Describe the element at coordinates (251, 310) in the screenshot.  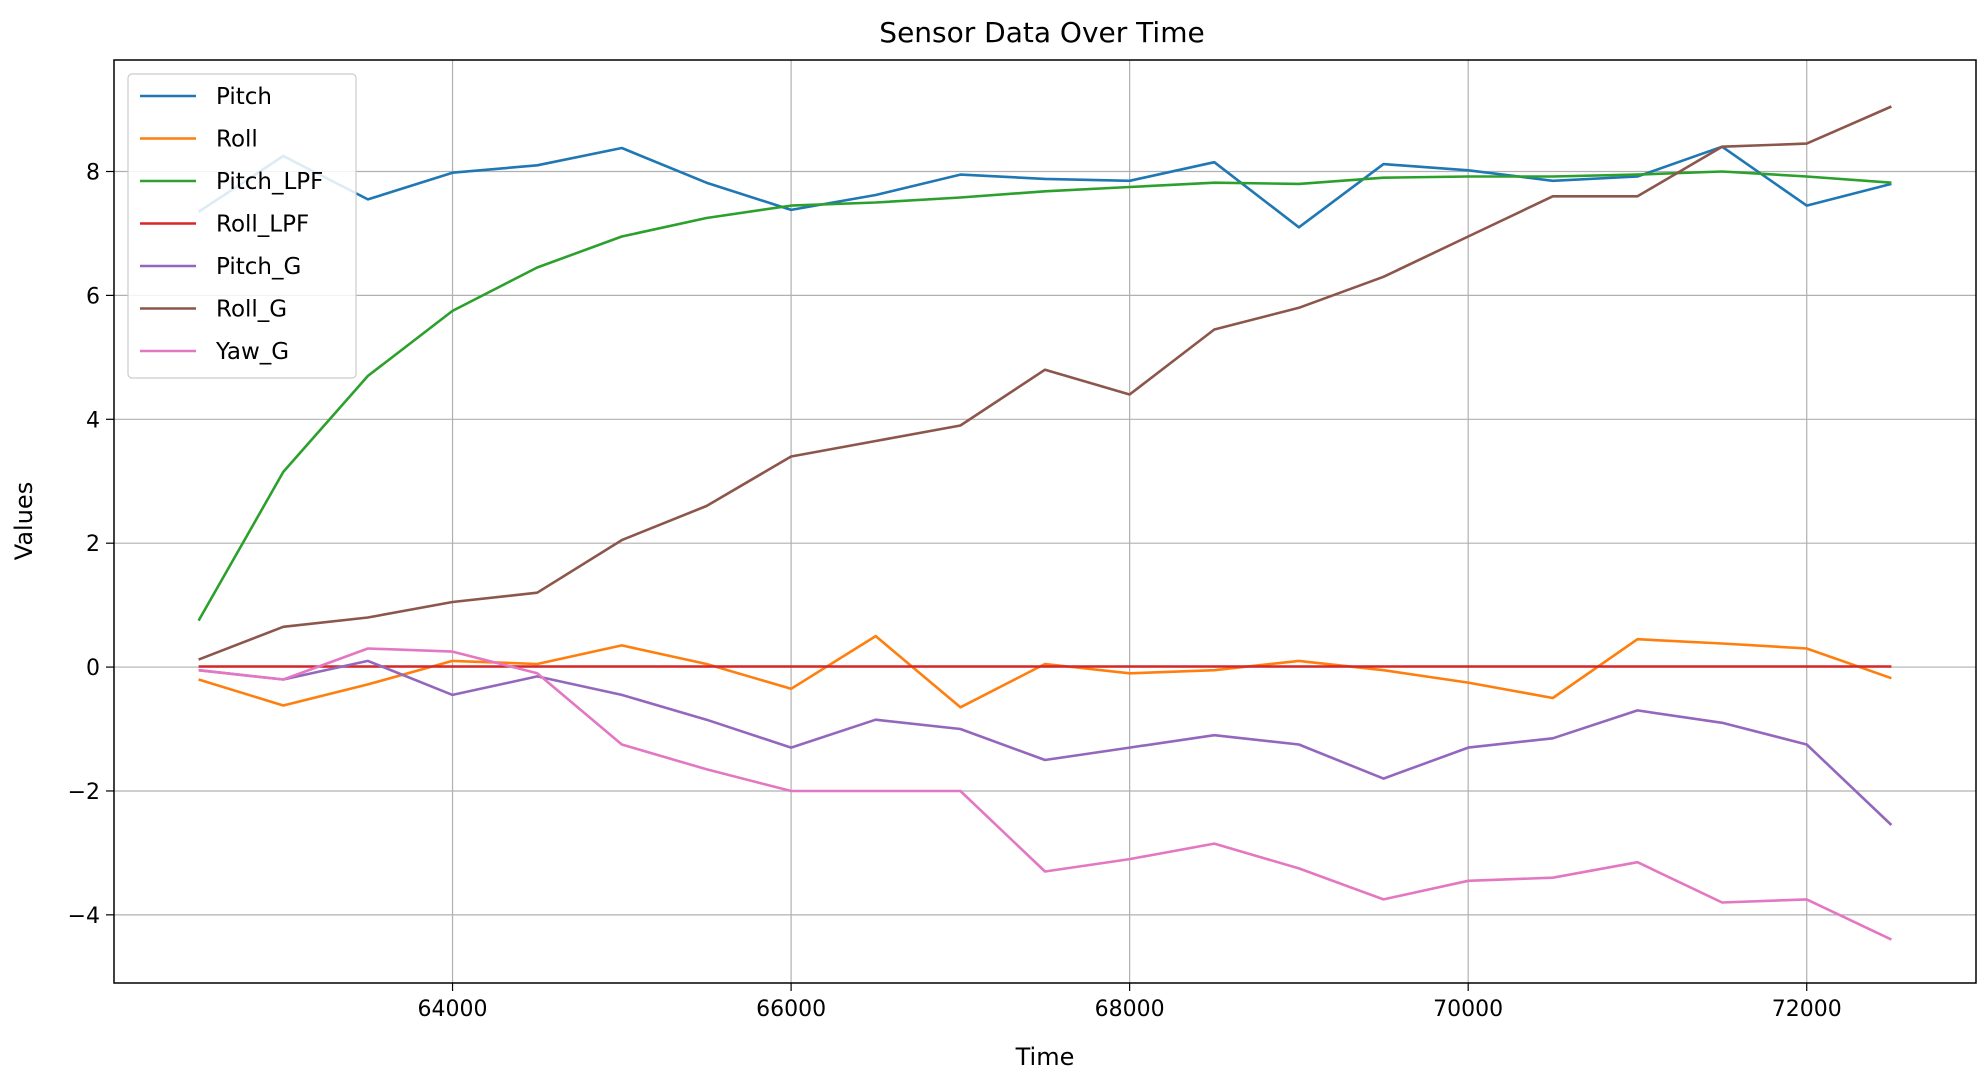
I see `legend-label: Roll_G` at that location.